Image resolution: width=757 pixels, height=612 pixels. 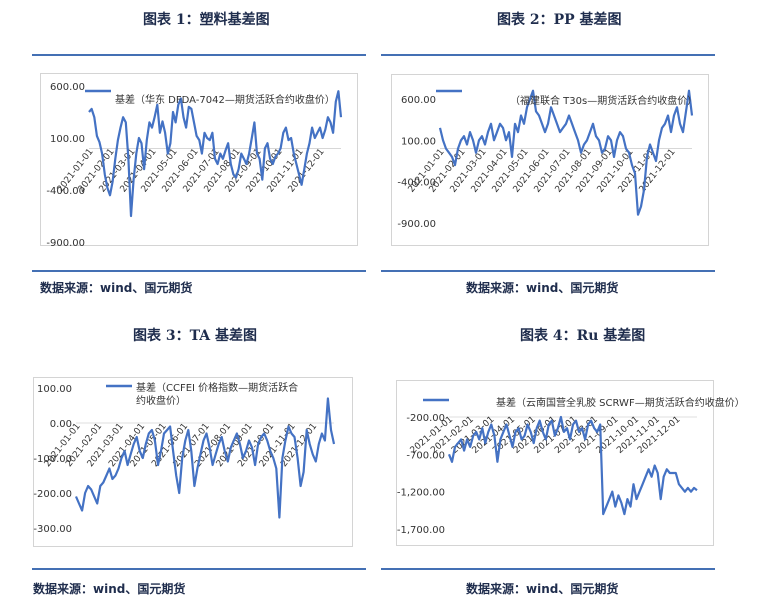 What do you see at coordinates (206, 20) in the screenshot?
I see `chart-title-1: 图表 1：塑料基差图` at bounding box center [206, 20].